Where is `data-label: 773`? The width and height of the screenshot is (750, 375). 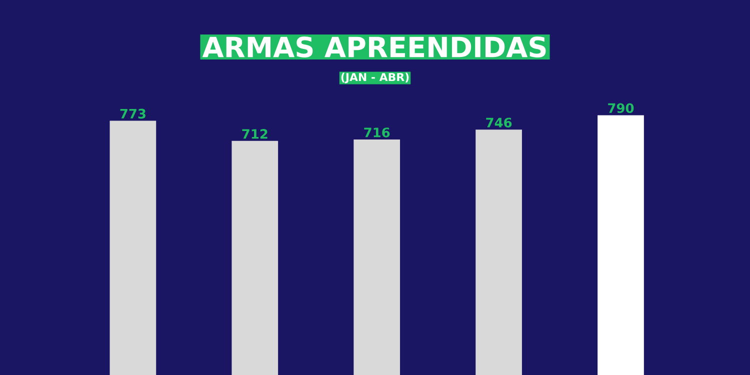 data-label: 773 is located at coordinates (133, 113).